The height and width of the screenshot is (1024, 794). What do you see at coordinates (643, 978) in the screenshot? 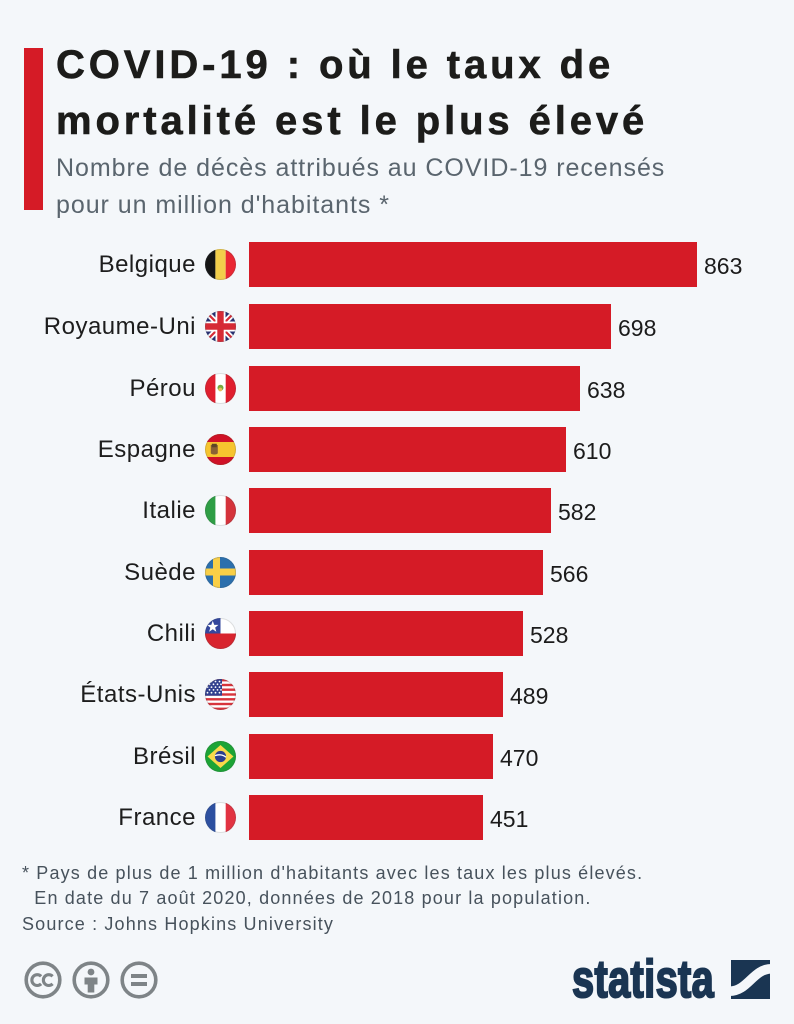
I see `svg-text: statista` at bounding box center [643, 978].